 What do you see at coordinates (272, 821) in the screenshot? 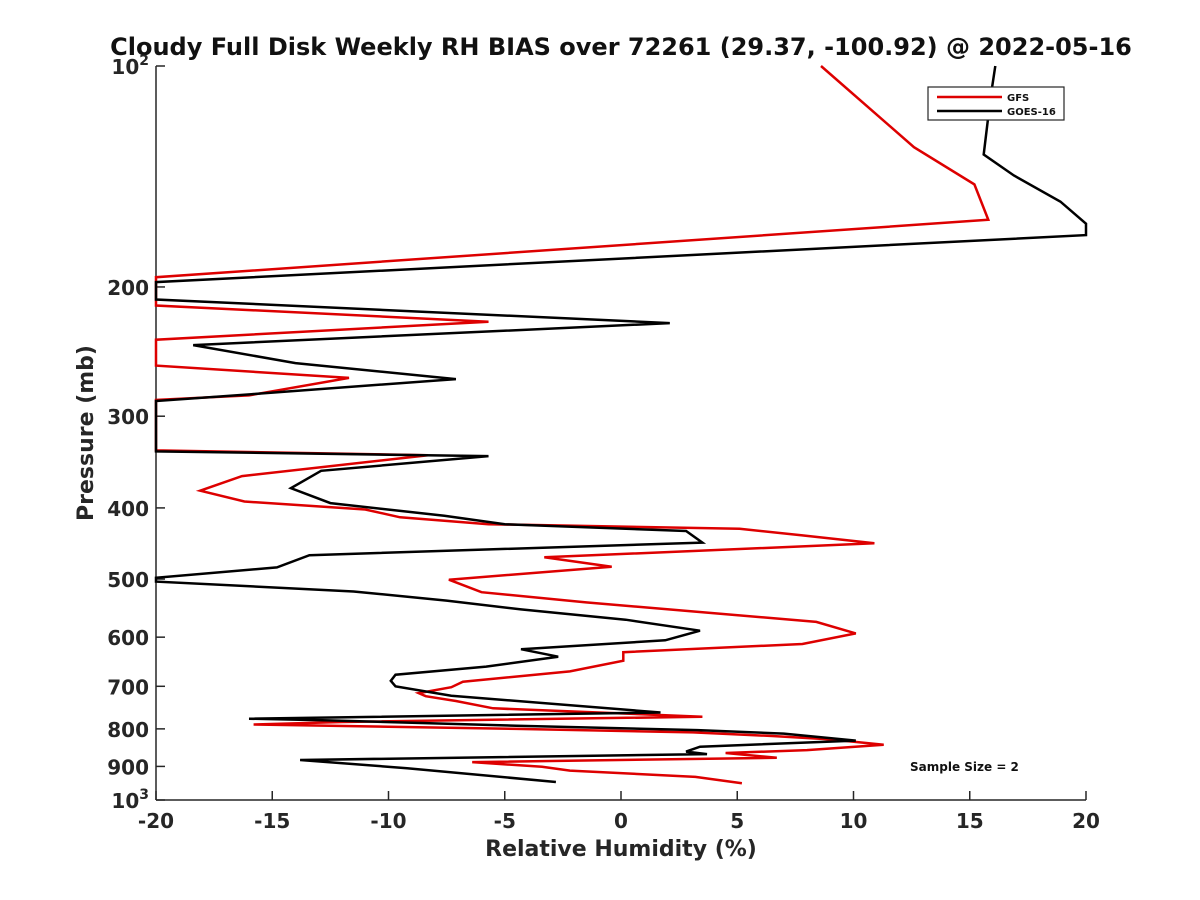
I see `x-tick-label: -15` at bounding box center [272, 821].